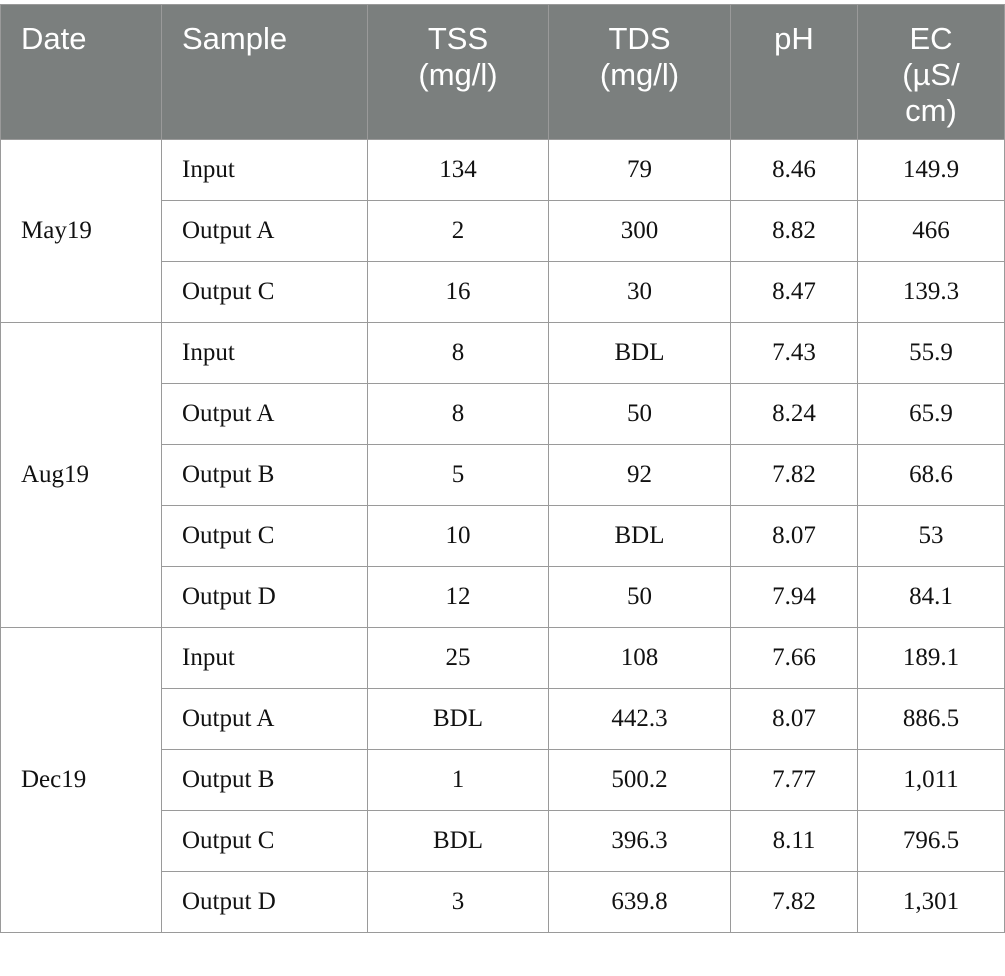  Describe the element at coordinates (794, 658) in the screenshot. I see `ph-cell: 7.66` at that location.